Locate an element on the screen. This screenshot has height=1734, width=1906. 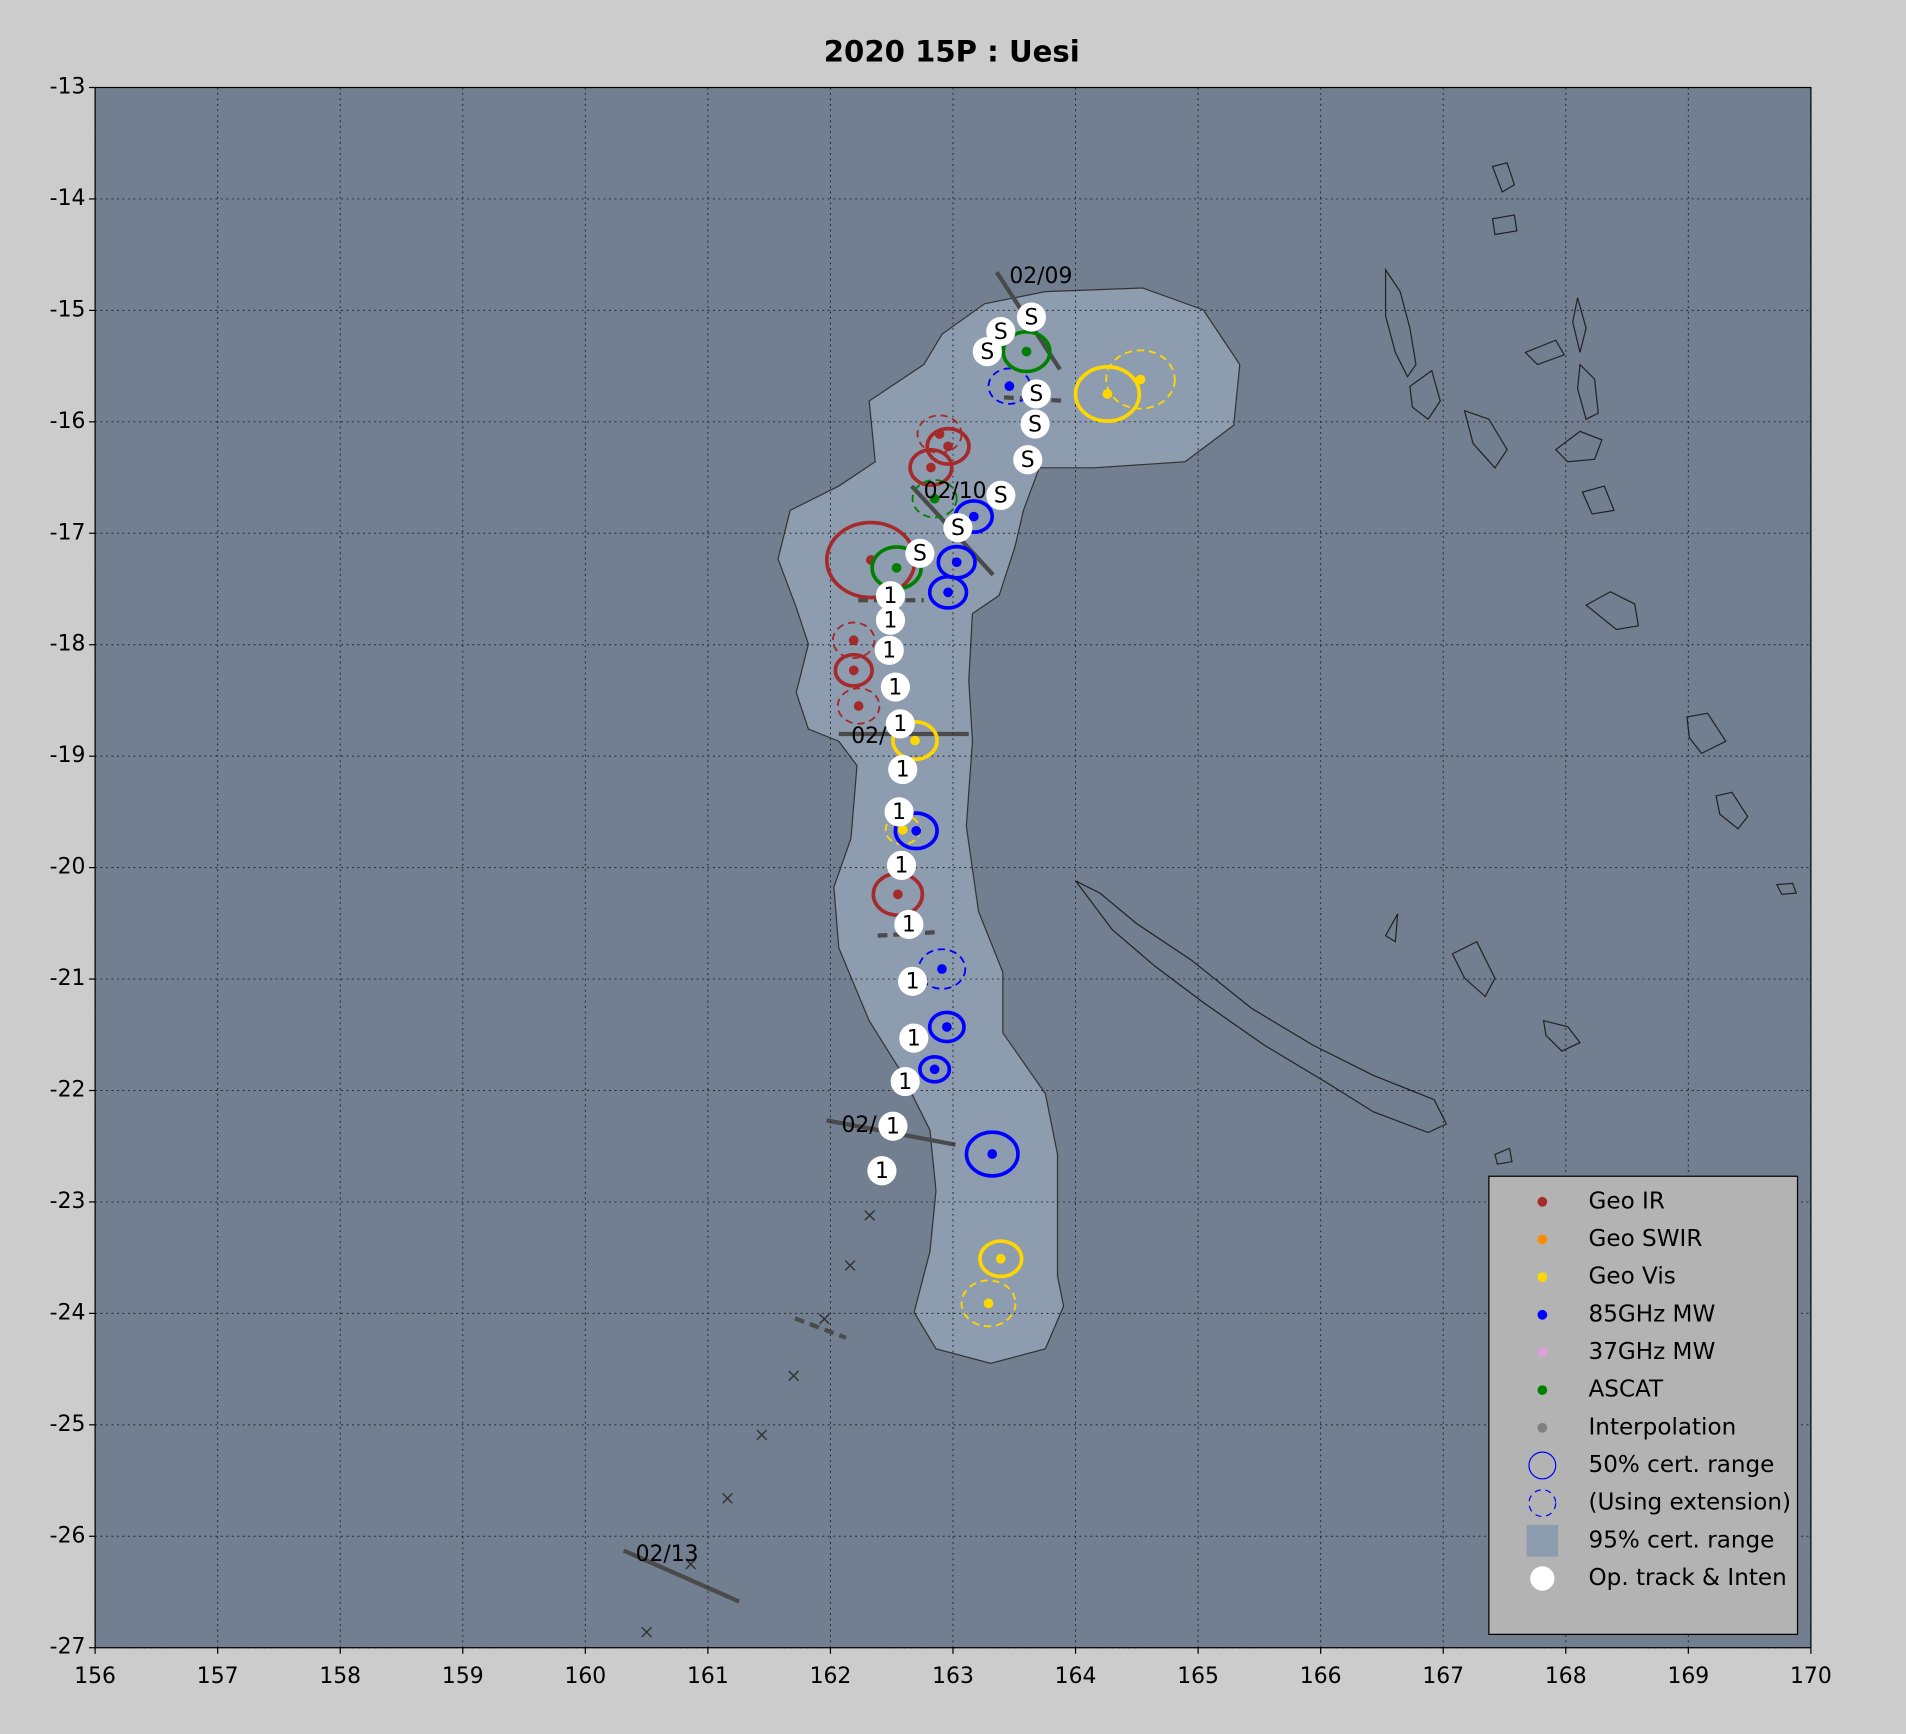
date-label: 02/ is located at coordinates (859, 1125).